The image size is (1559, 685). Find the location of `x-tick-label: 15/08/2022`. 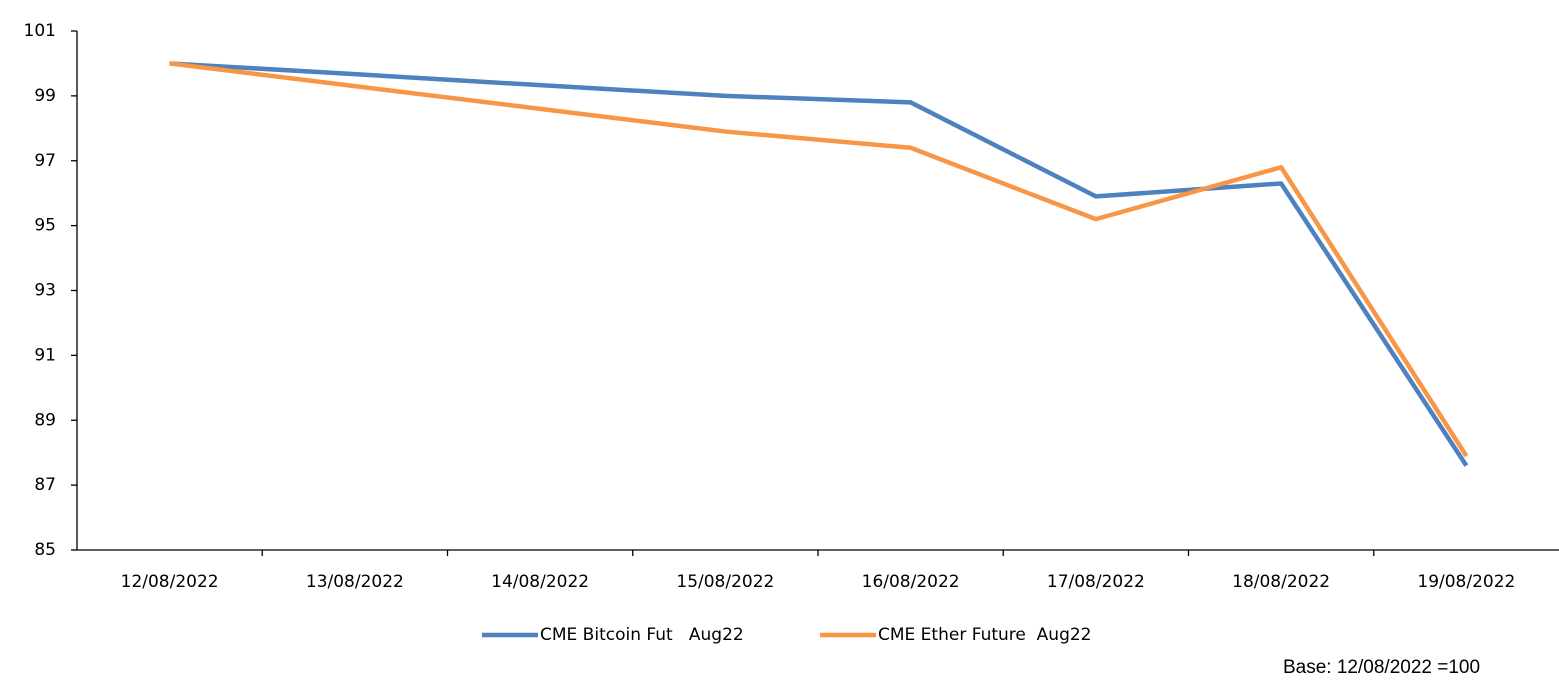

x-tick-label: 15/08/2022 is located at coordinates (725, 582).